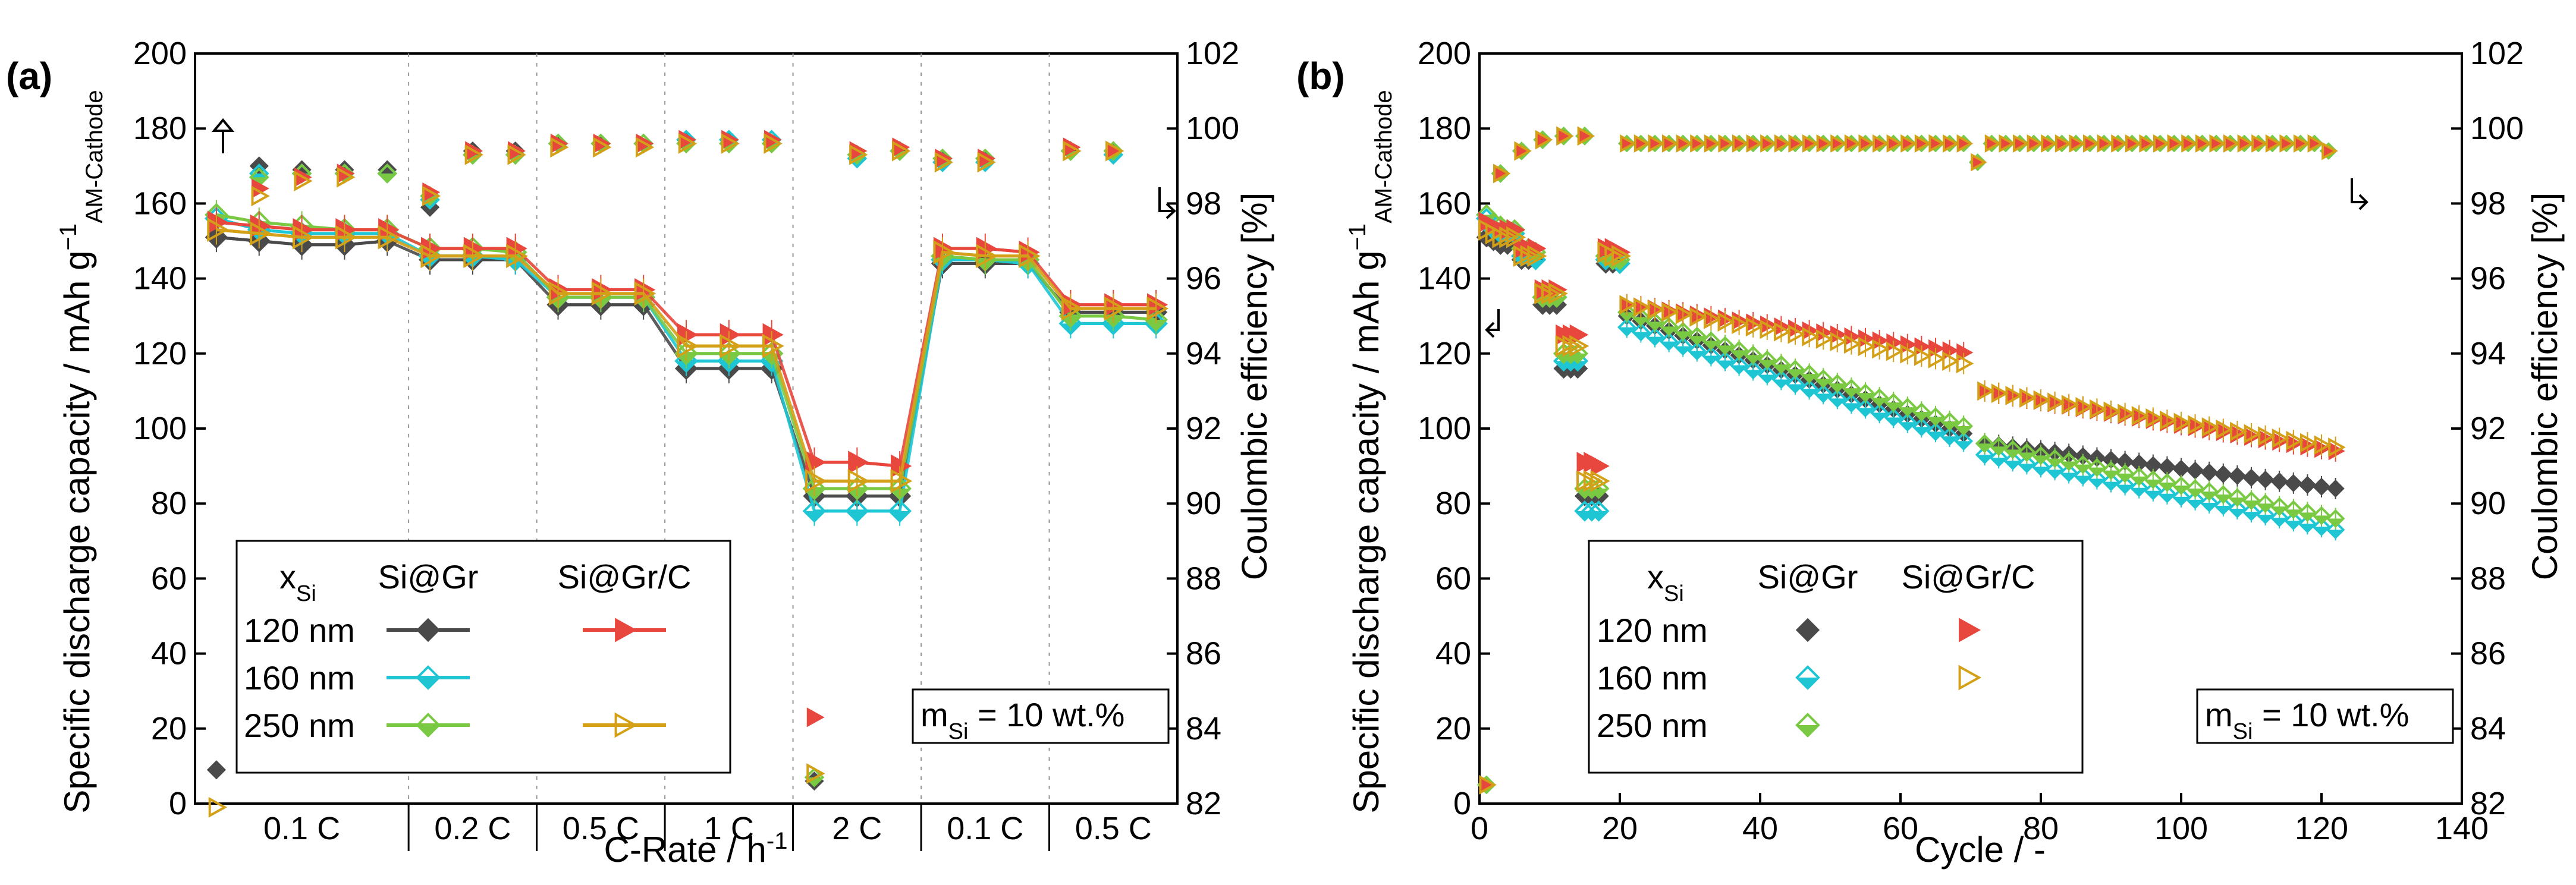  Describe the element at coordinates (428, 577) in the screenshot. I see `panel-a-legend-group-1: Si@Gr` at that location.